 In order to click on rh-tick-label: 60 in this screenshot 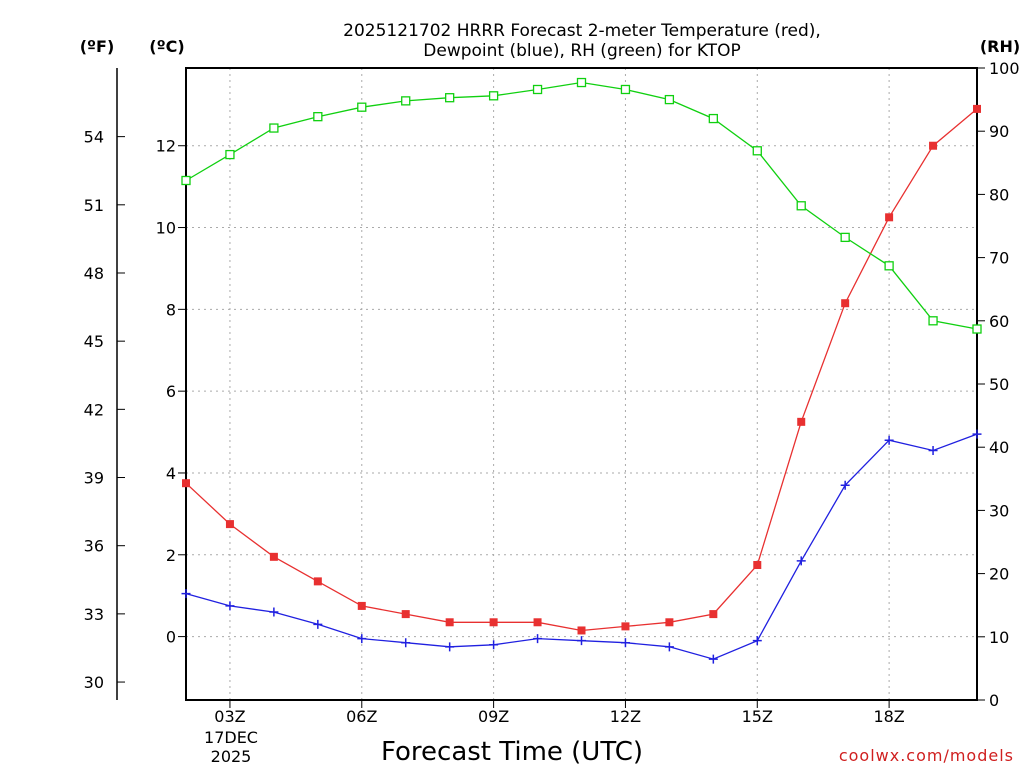, I will do `click(999, 321)`.